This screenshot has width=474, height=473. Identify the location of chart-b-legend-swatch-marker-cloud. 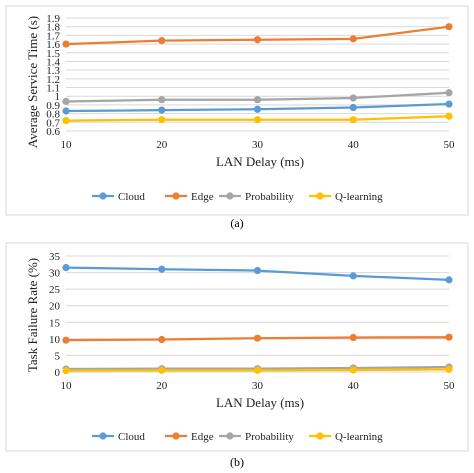
(103, 436).